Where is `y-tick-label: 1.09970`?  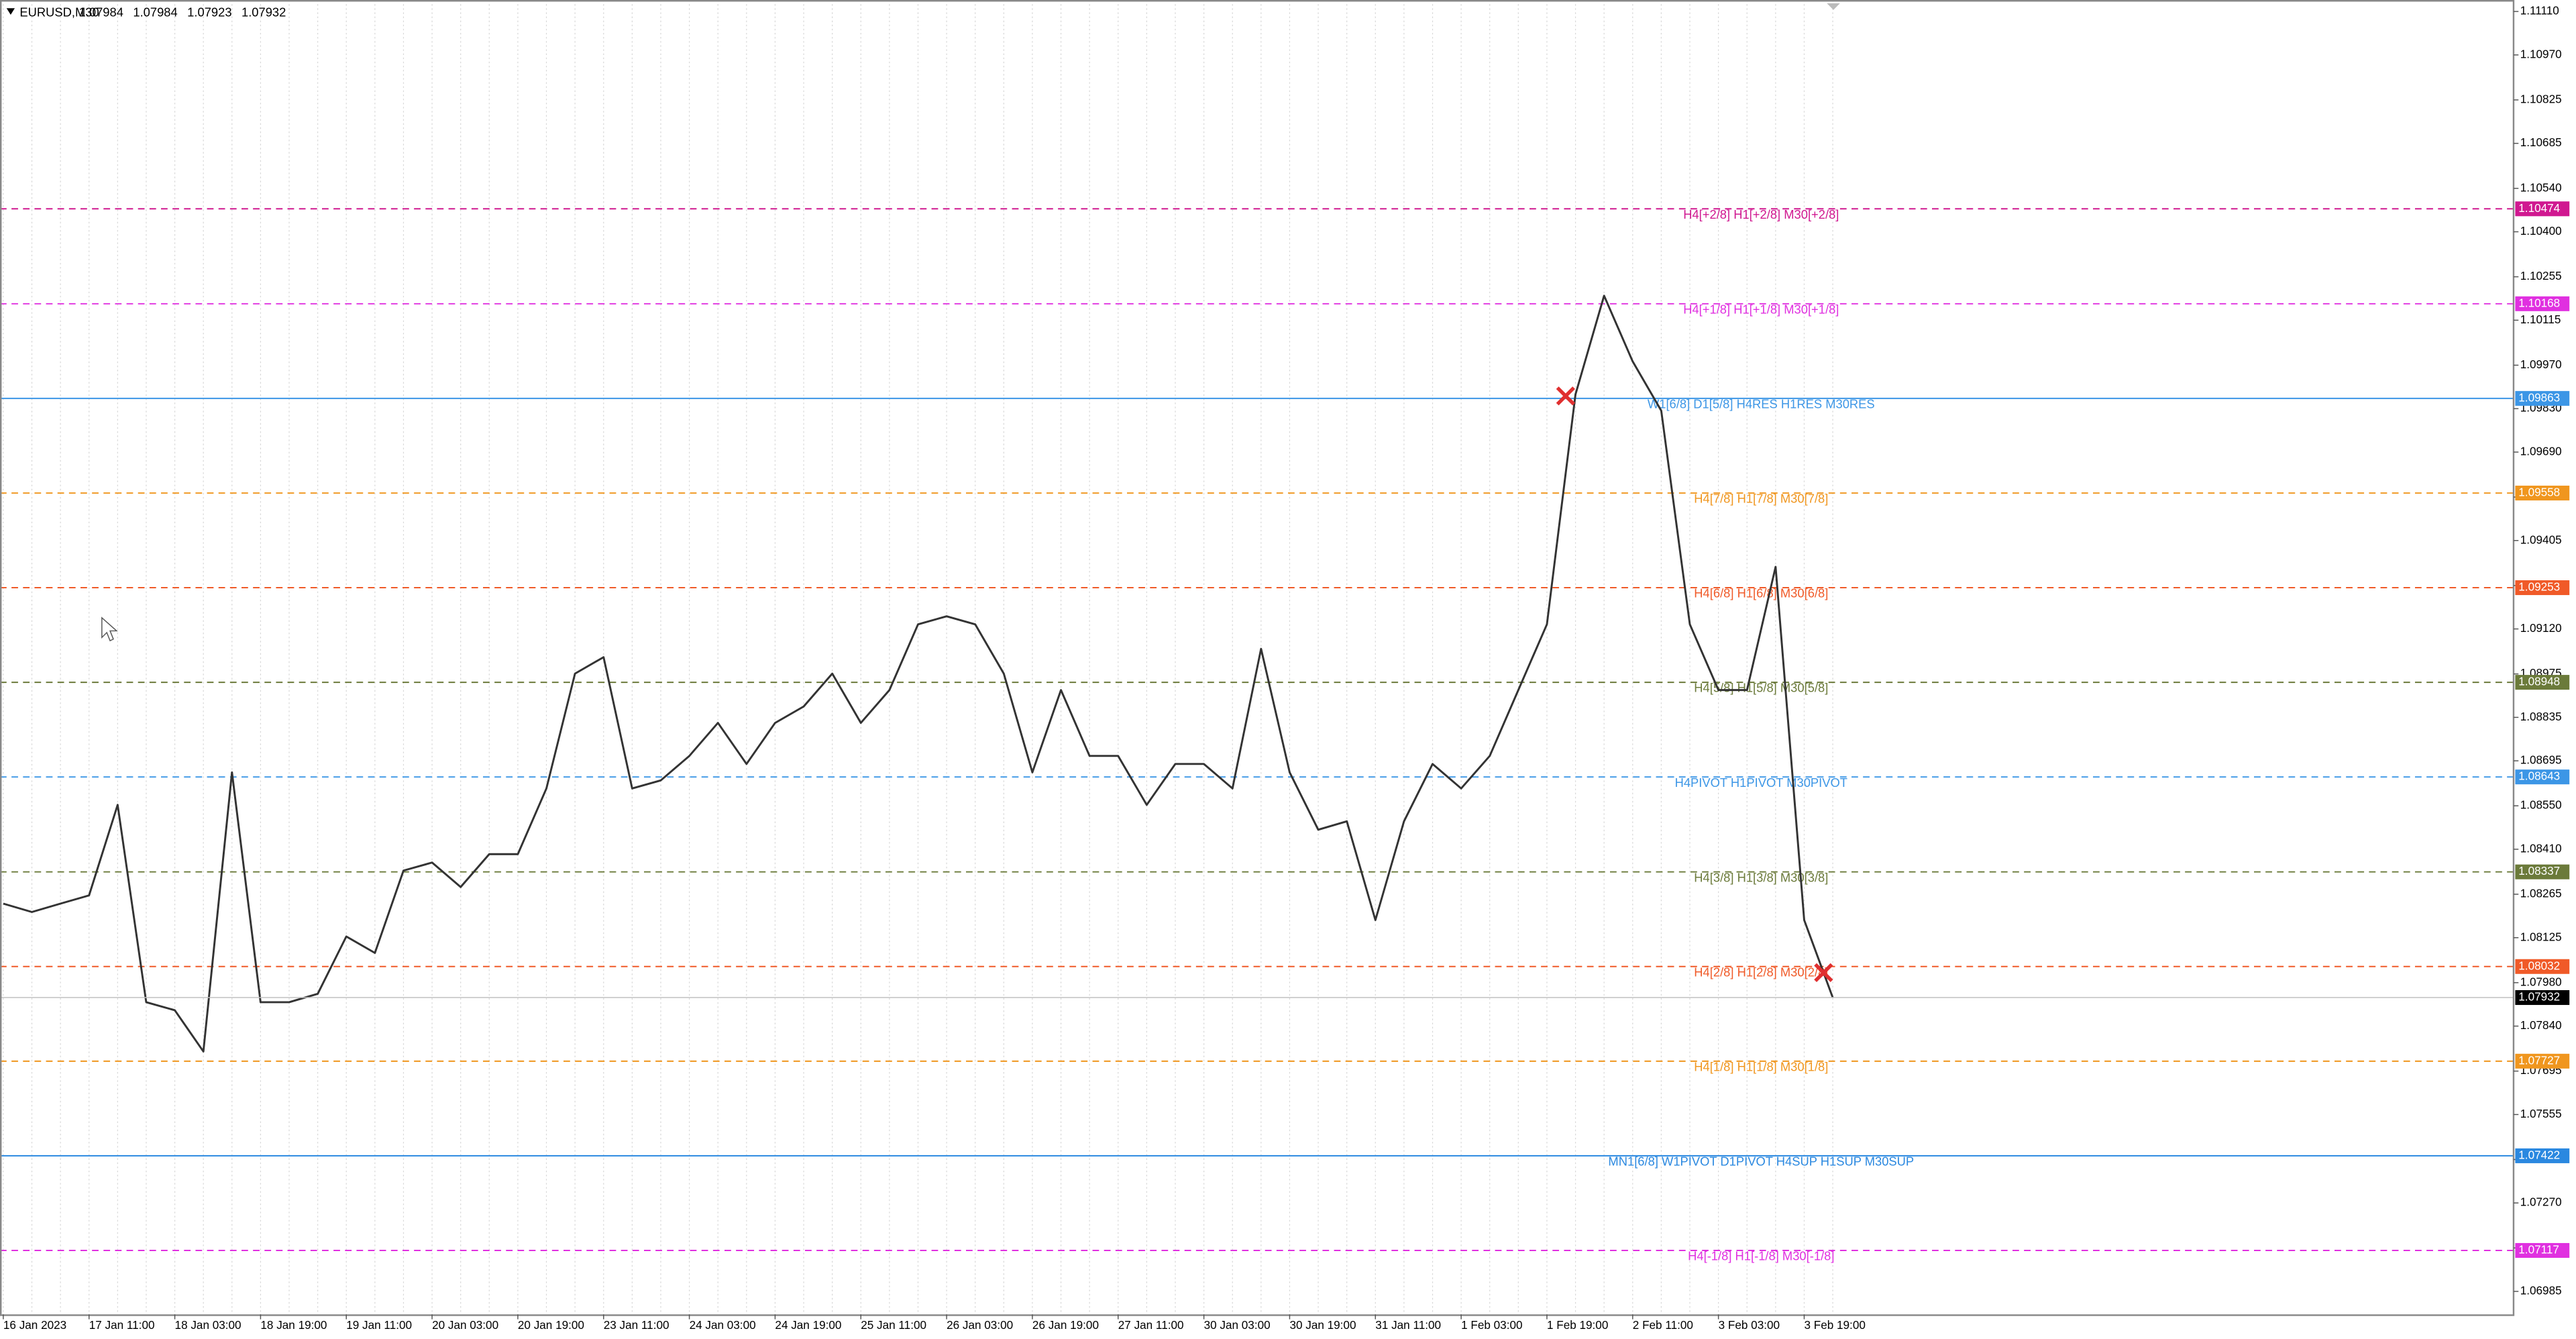
y-tick-label: 1.09970 is located at coordinates (2541, 364).